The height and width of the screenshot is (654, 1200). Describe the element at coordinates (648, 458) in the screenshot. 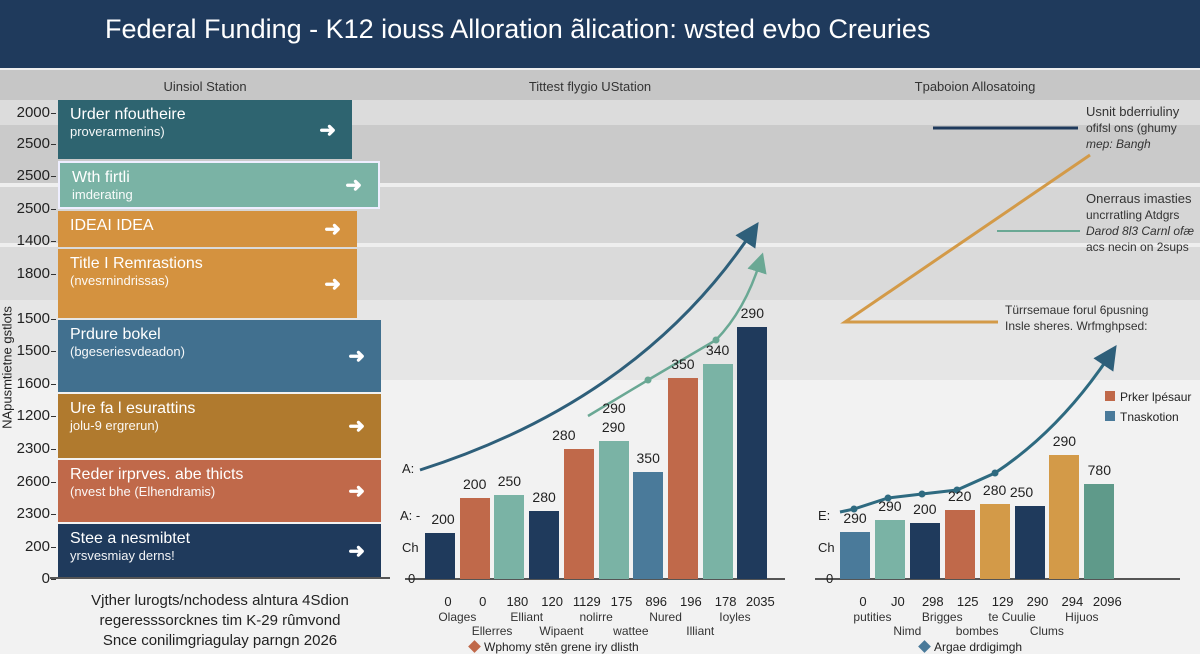

I see `bar-value-label: 350` at that location.